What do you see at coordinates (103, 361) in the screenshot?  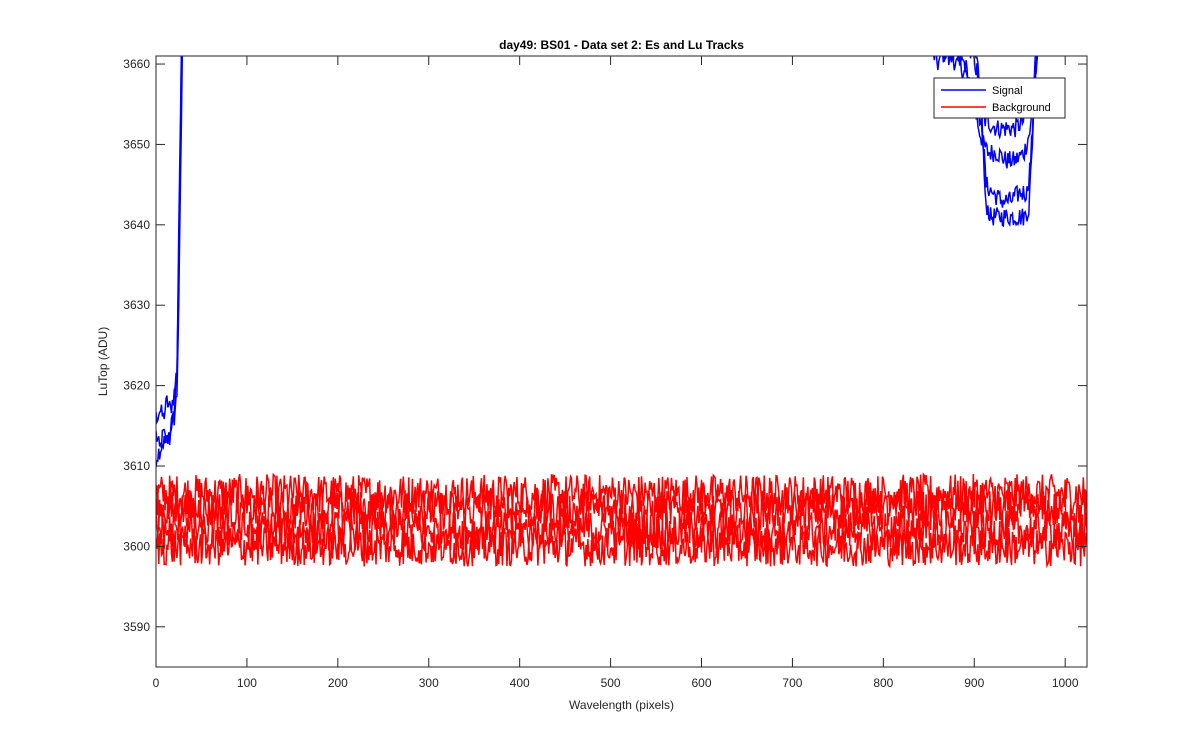 I see `y-axis-label: LuTop (ADU)` at bounding box center [103, 361].